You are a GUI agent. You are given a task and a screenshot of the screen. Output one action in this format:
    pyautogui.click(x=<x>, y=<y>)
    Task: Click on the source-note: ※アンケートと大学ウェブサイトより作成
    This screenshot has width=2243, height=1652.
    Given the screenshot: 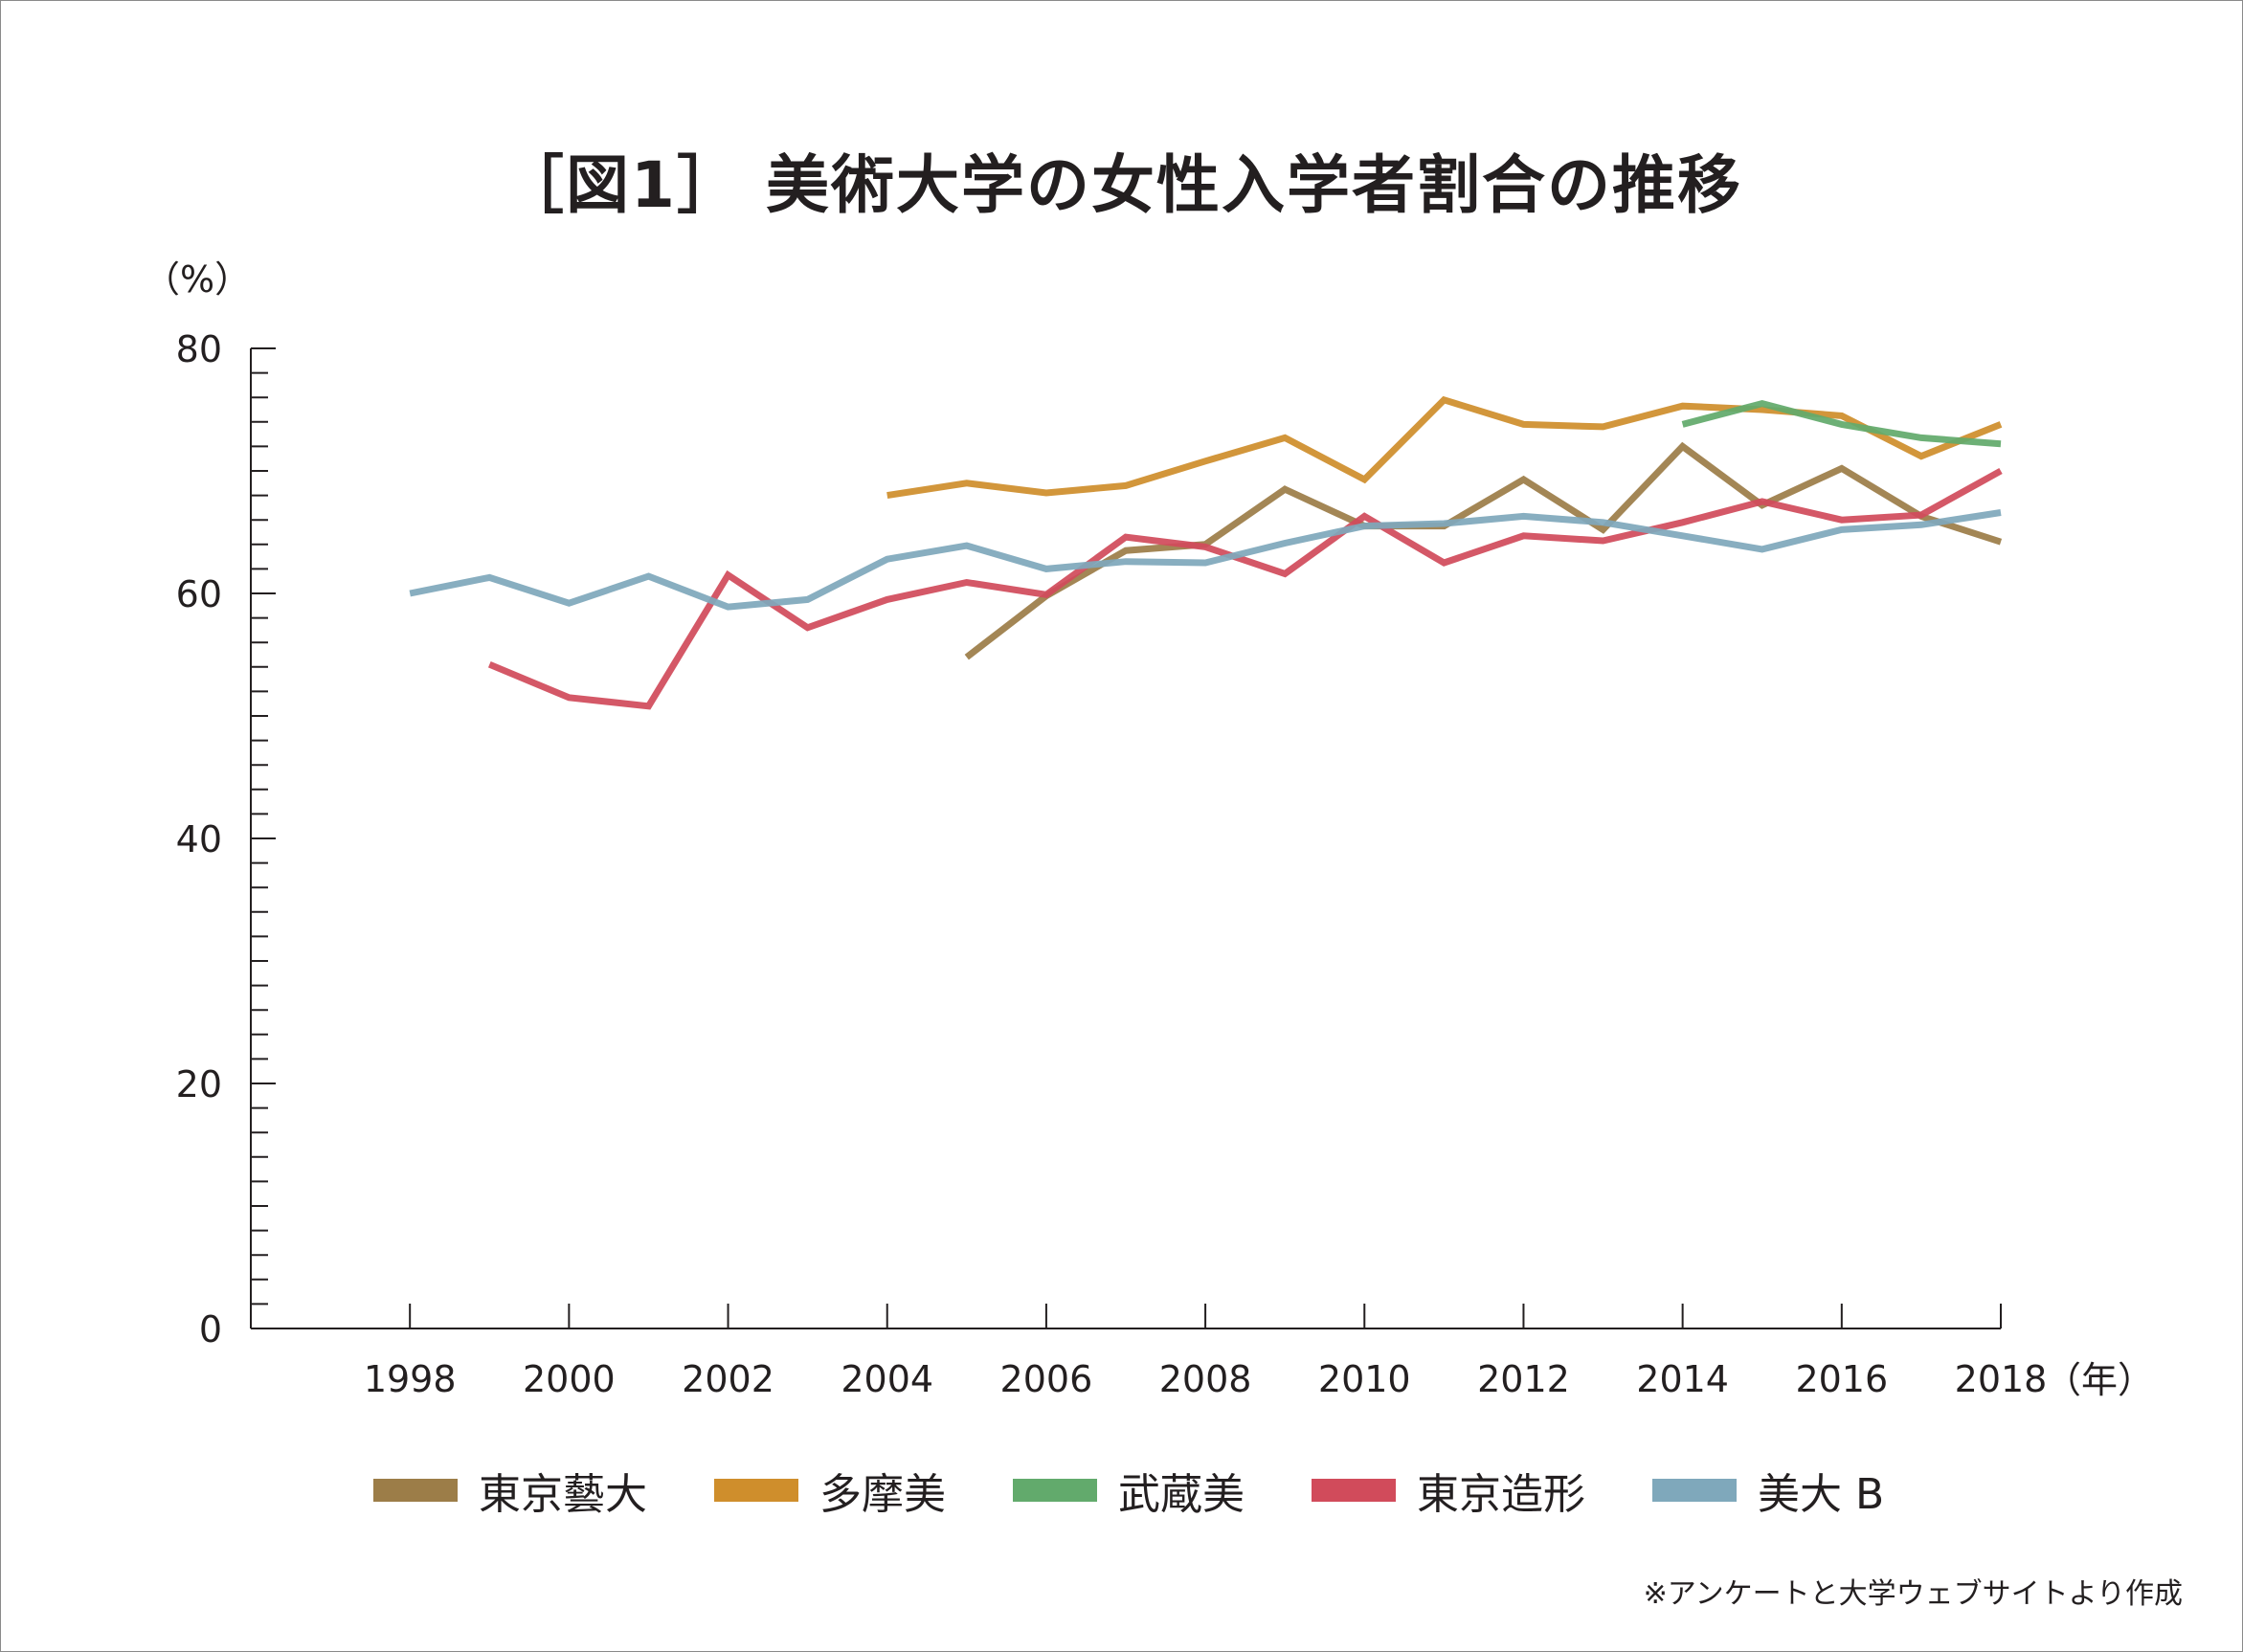 What is the action you would take?
    pyautogui.click(x=1913, y=1594)
    